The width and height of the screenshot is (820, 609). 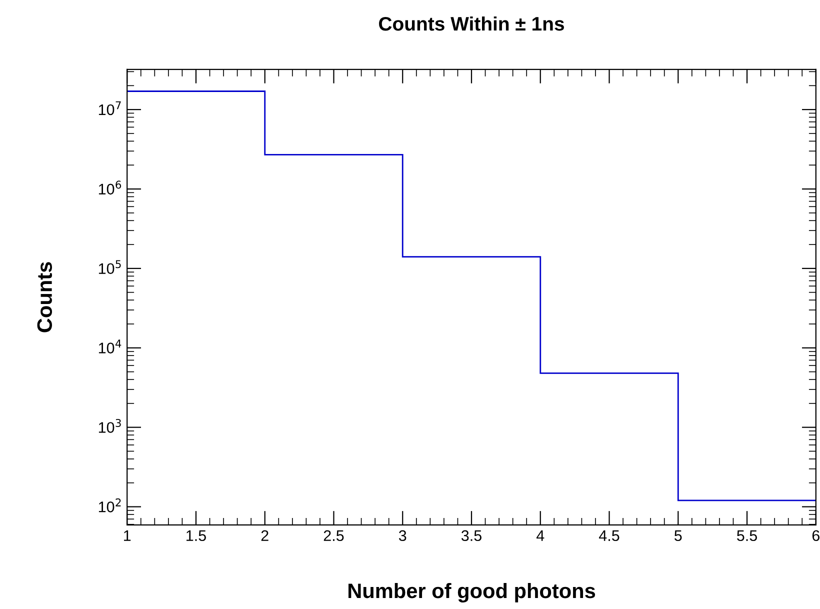 What do you see at coordinates (110, 347) in the screenshot?
I see `y-tick-label: 10$^{4}$` at bounding box center [110, 347].